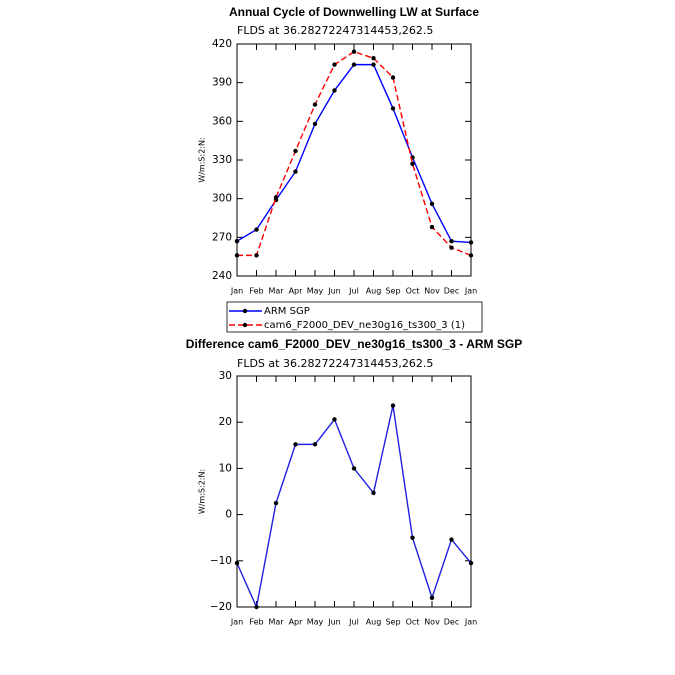  What do you see at coordinates (354, 317) in the screenshot?
I see `legend-box` at bounding box center [354, 317].